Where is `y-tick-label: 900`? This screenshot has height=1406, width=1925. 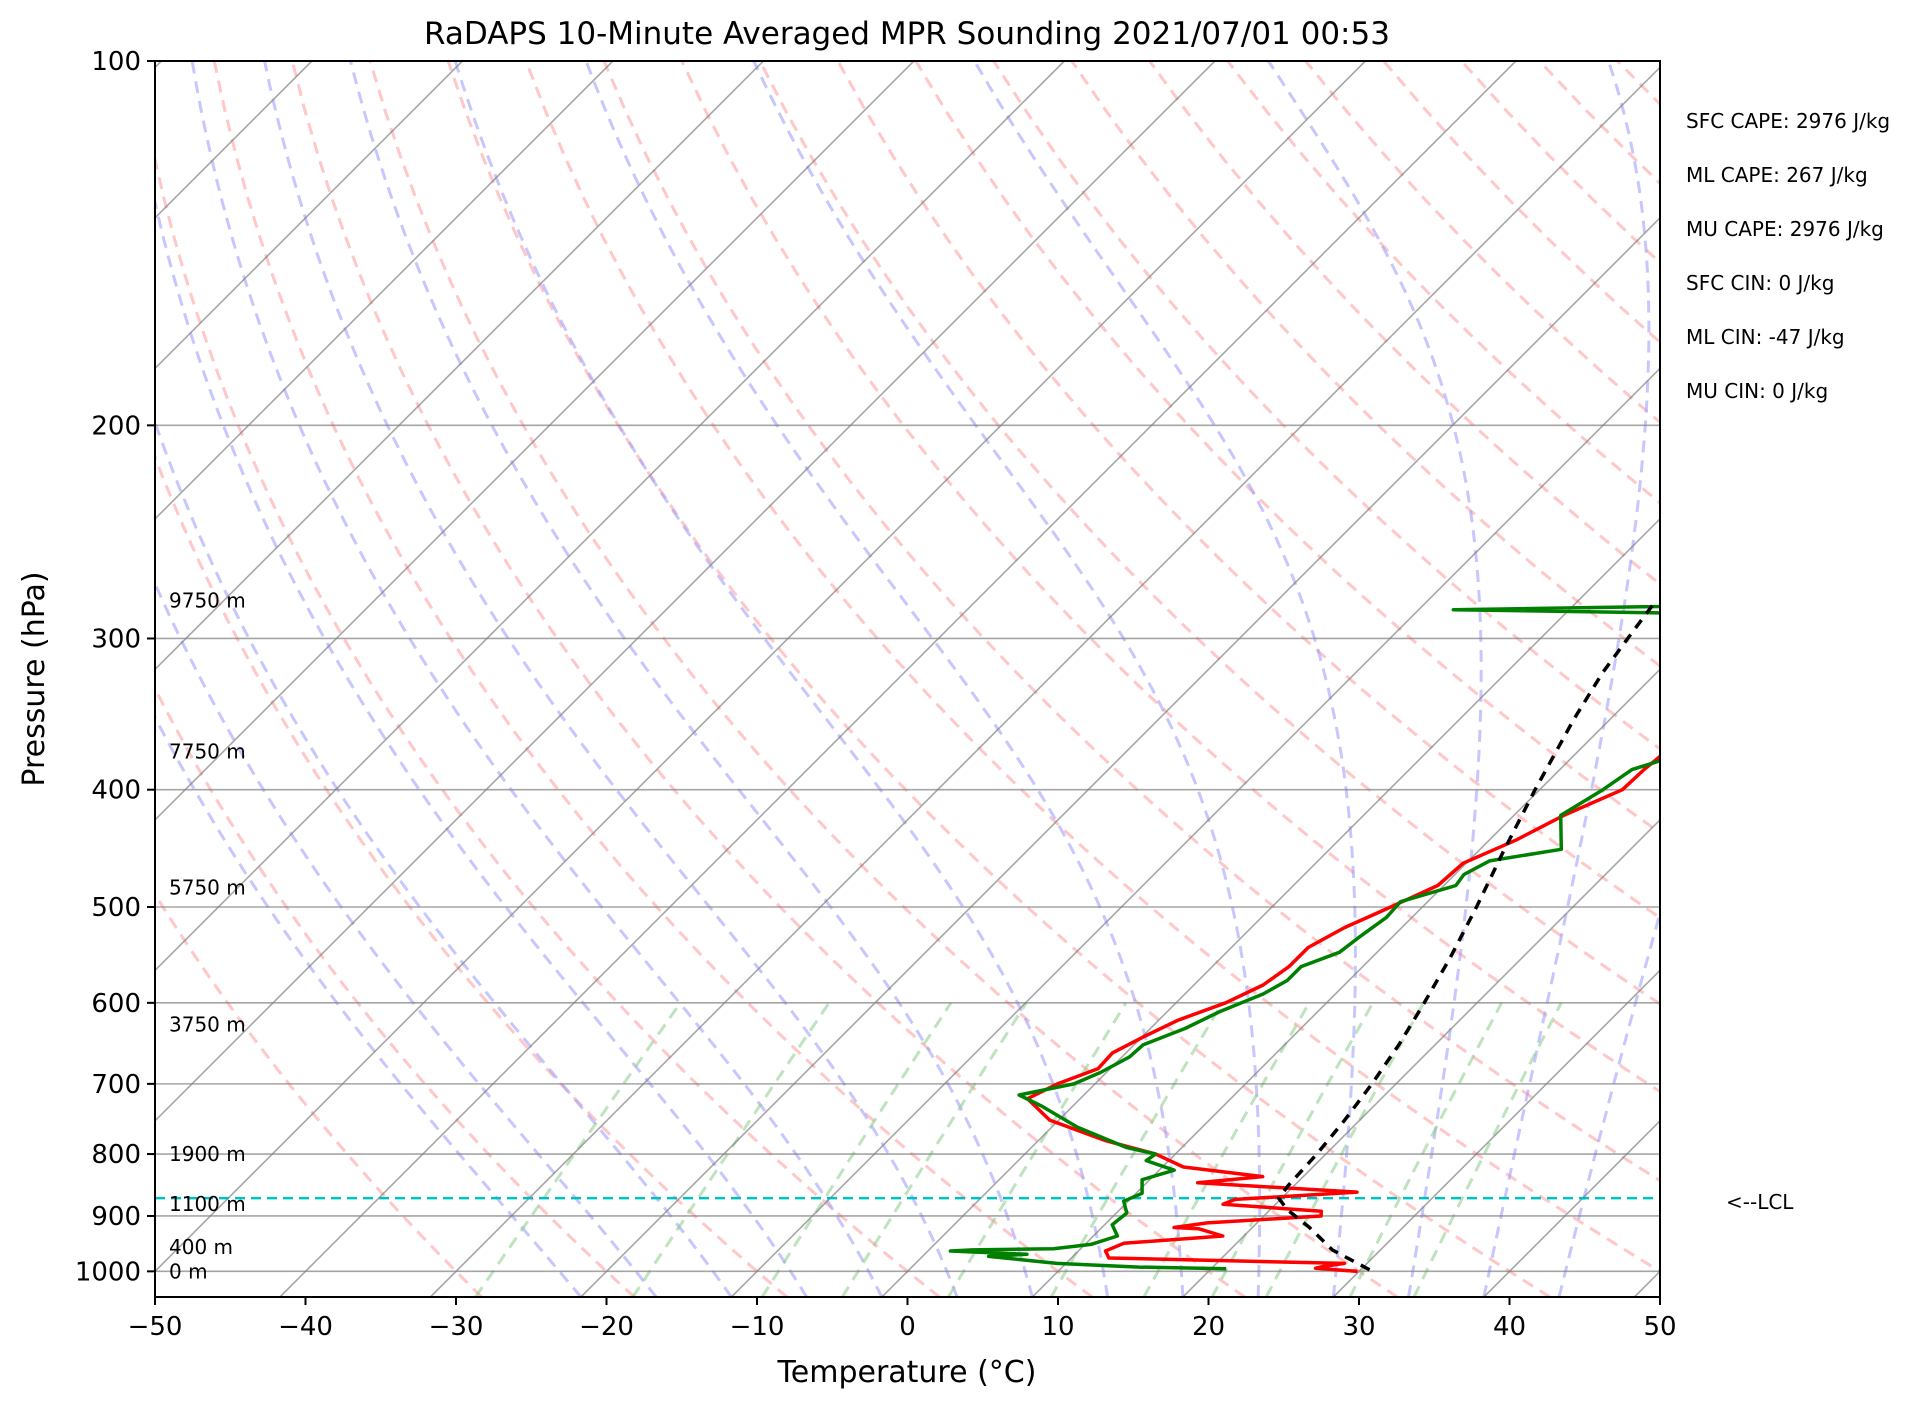 y-tick-label: 900 is located at coordinates (116, 1217).